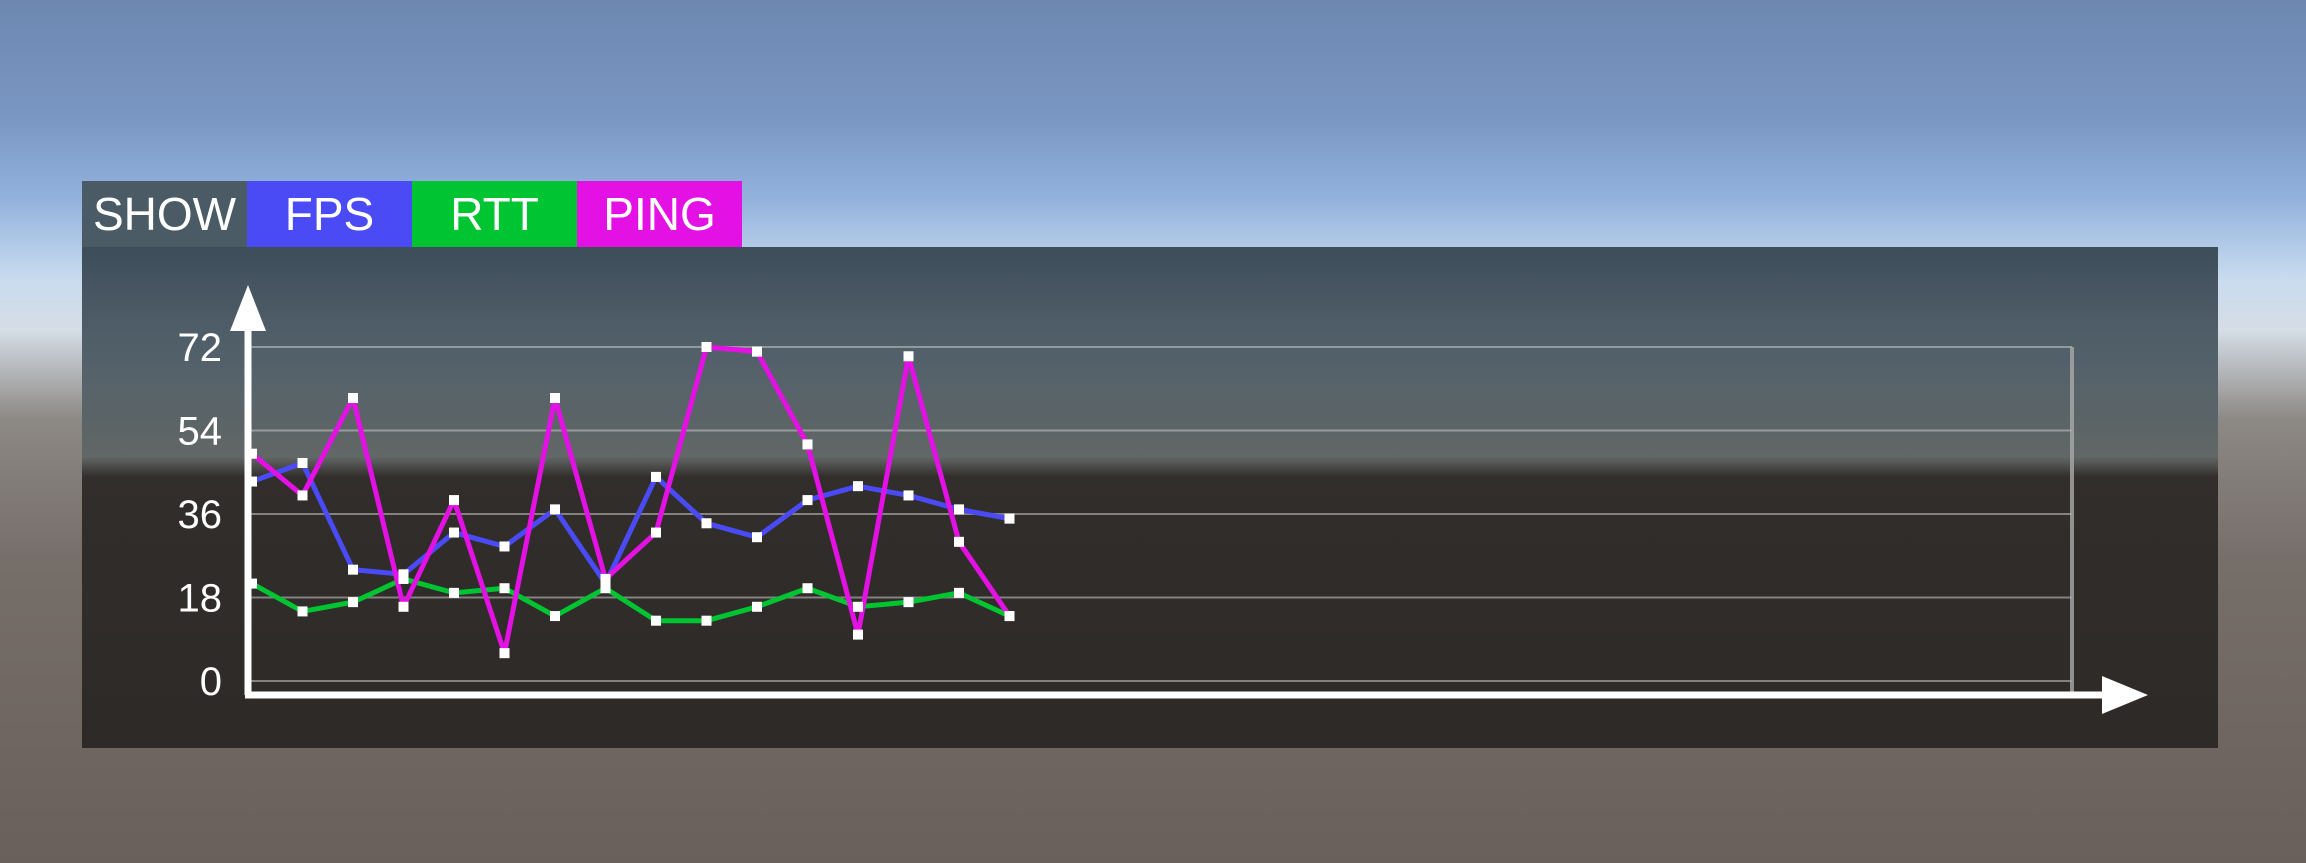  What do you see at coordinates (248, 308) in the screenshot?
I see `y-axis-arrow` at bounding box center [248, 308].